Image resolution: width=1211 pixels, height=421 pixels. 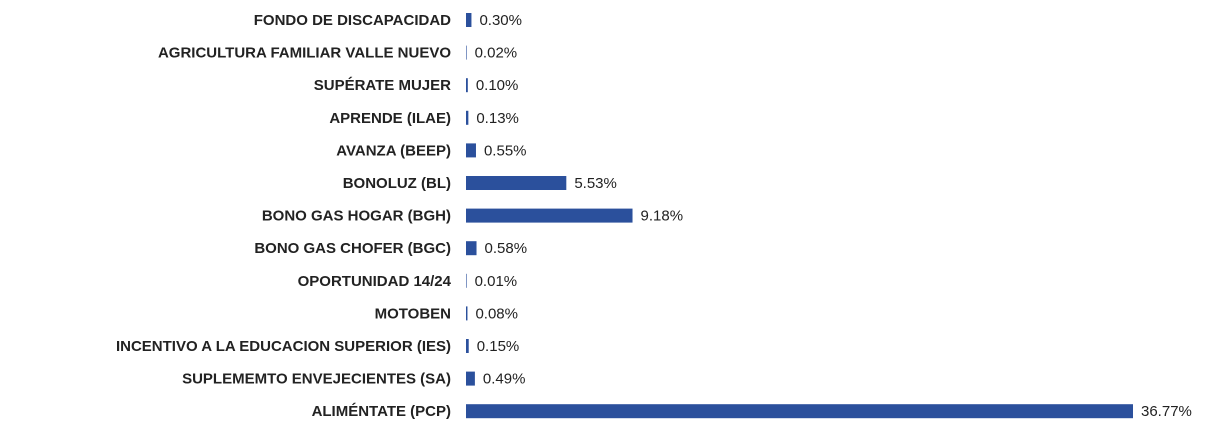 I want to click on category-label: SUPLEMEMTO ENVEJECIENTES (SA), so click(x=316, y=379).